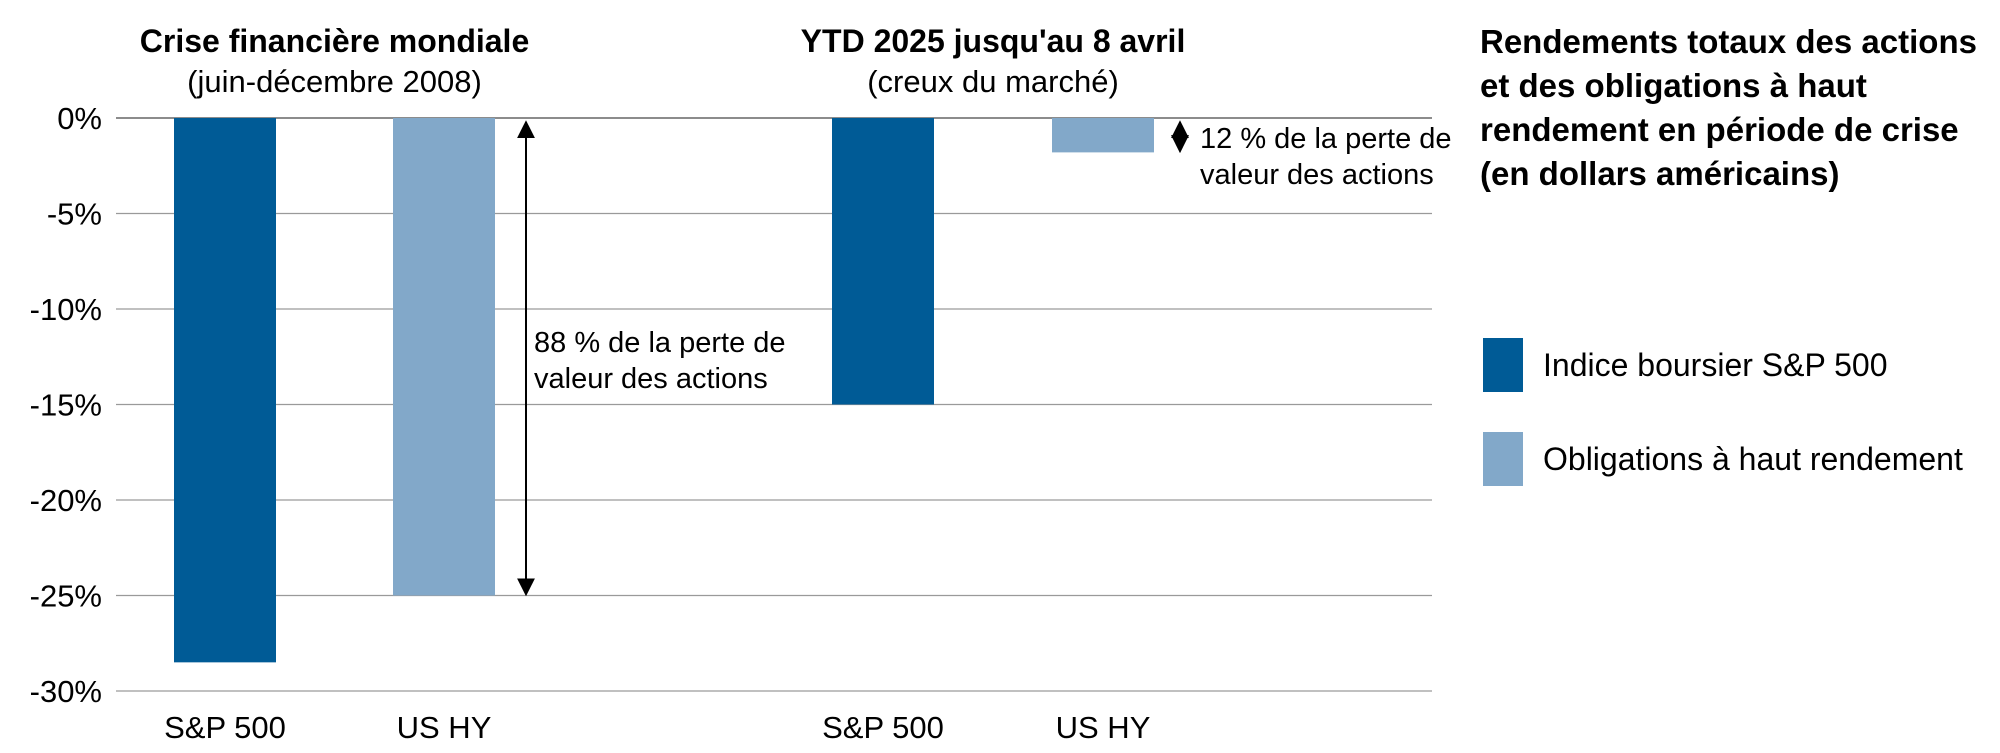 Image resolution: width=2000 pixels, height=753 pixels. Describe the element at coordinates (66, 309) in the screenshot. I see `y-tick-label: -10%` at that location.